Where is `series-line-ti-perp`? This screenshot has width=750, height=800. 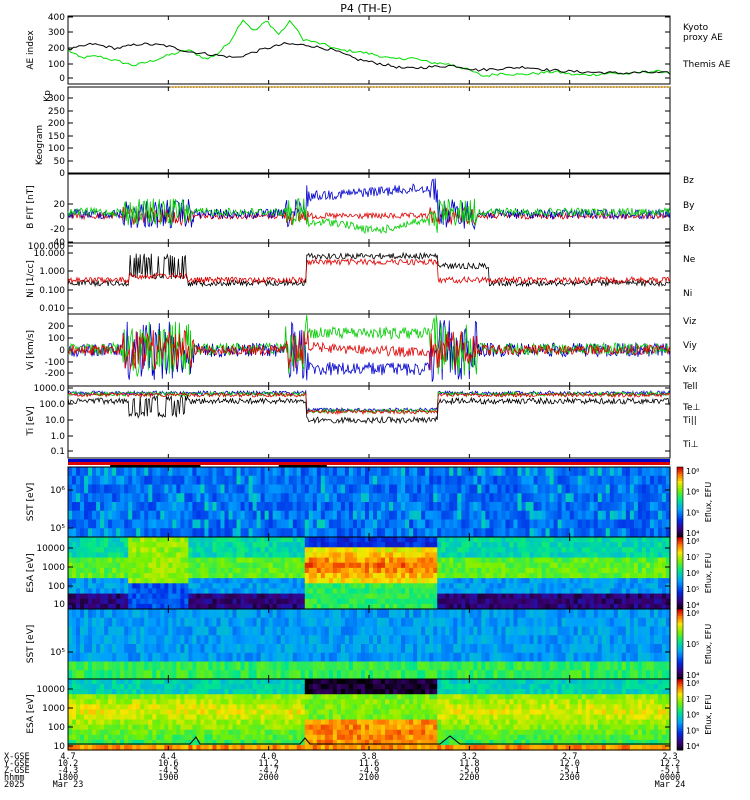
series-line-ti-perp is located at coordinates (369, 401).